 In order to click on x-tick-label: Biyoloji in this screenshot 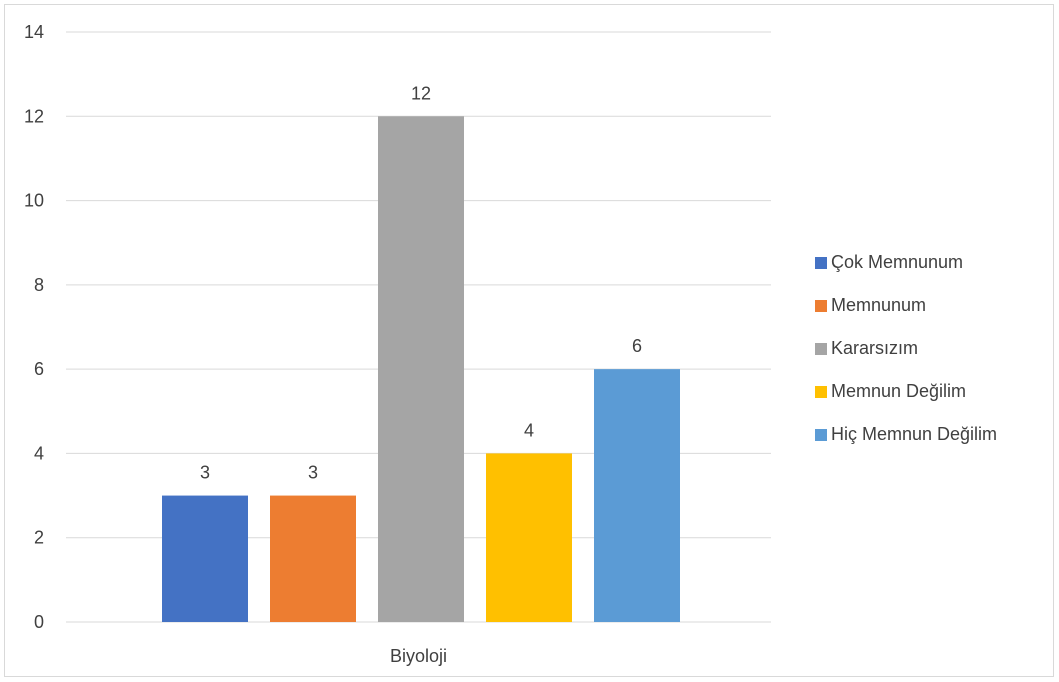, I will do `click(418, 656)`.